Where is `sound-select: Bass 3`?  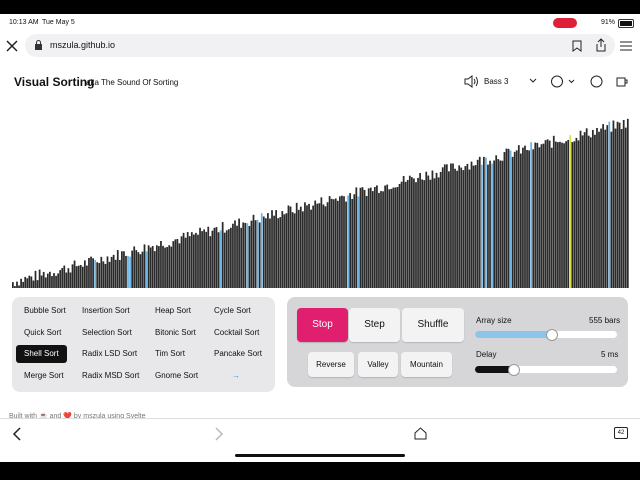
sound-select: Bass 3 is located at coordinates (496, 81).